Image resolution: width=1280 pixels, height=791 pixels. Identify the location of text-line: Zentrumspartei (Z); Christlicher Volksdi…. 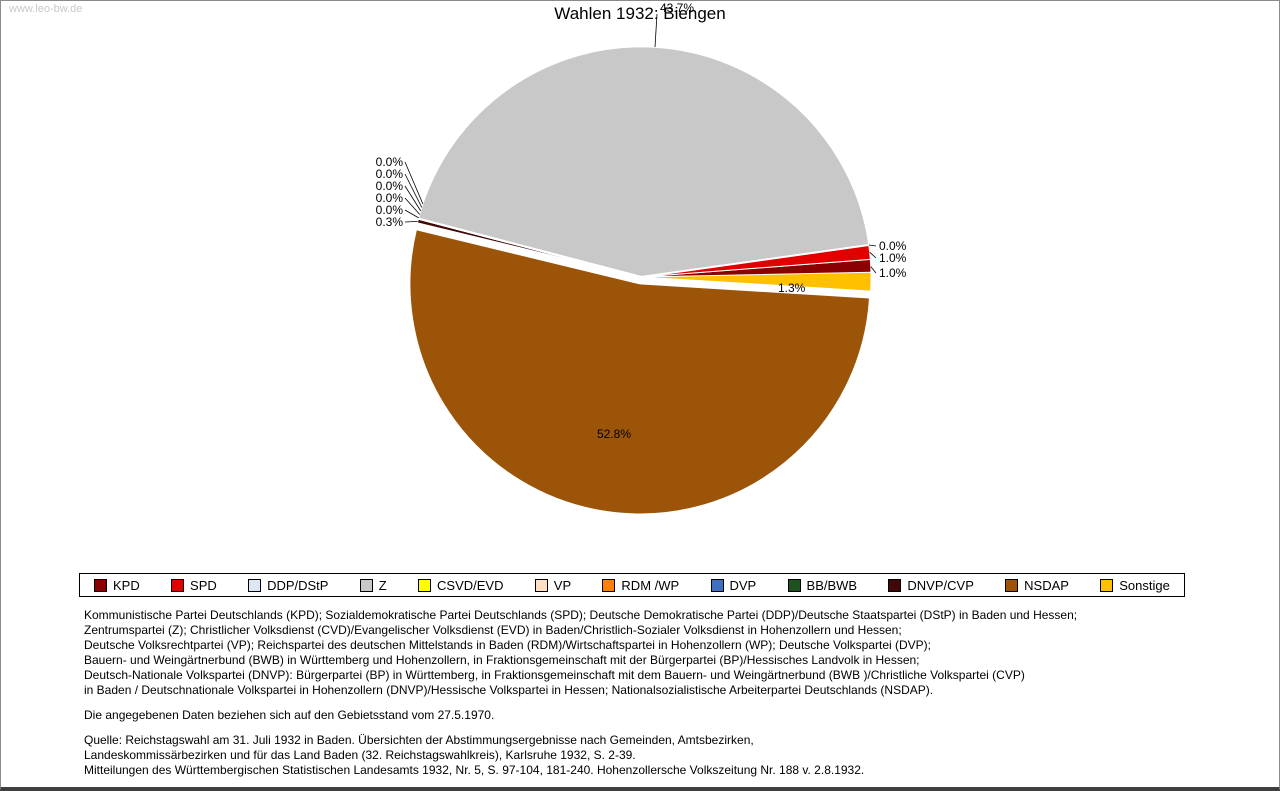
(493, 630).